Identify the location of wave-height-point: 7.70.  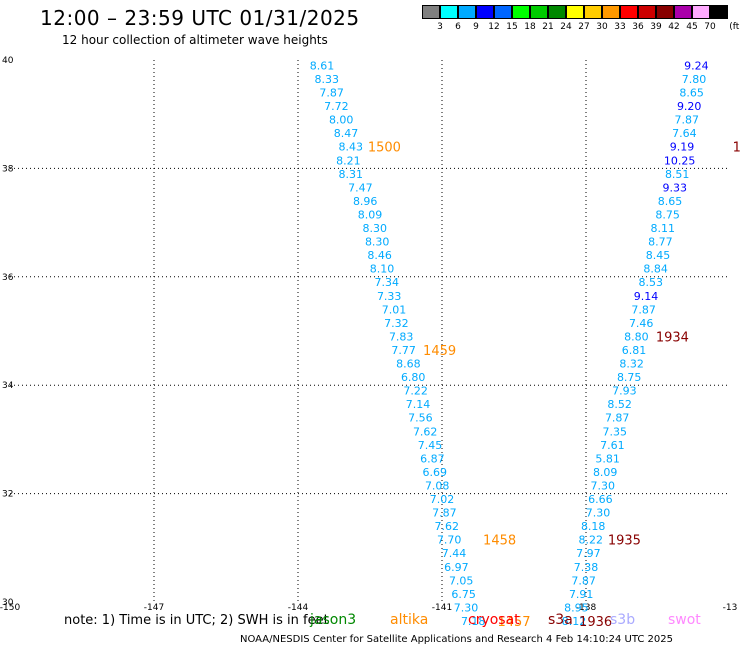
(449, 540).